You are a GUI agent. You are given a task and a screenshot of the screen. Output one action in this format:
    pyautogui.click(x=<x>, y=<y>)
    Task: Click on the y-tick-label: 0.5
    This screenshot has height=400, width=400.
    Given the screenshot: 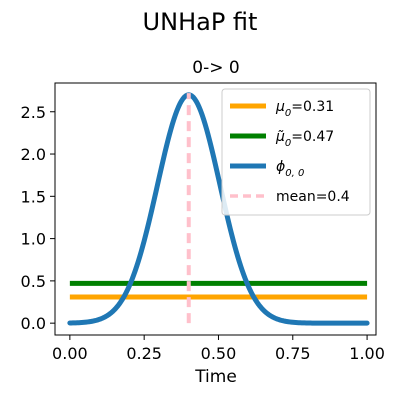 What is the action you would take?
    pyautogui.click(x=33, y=281)
    